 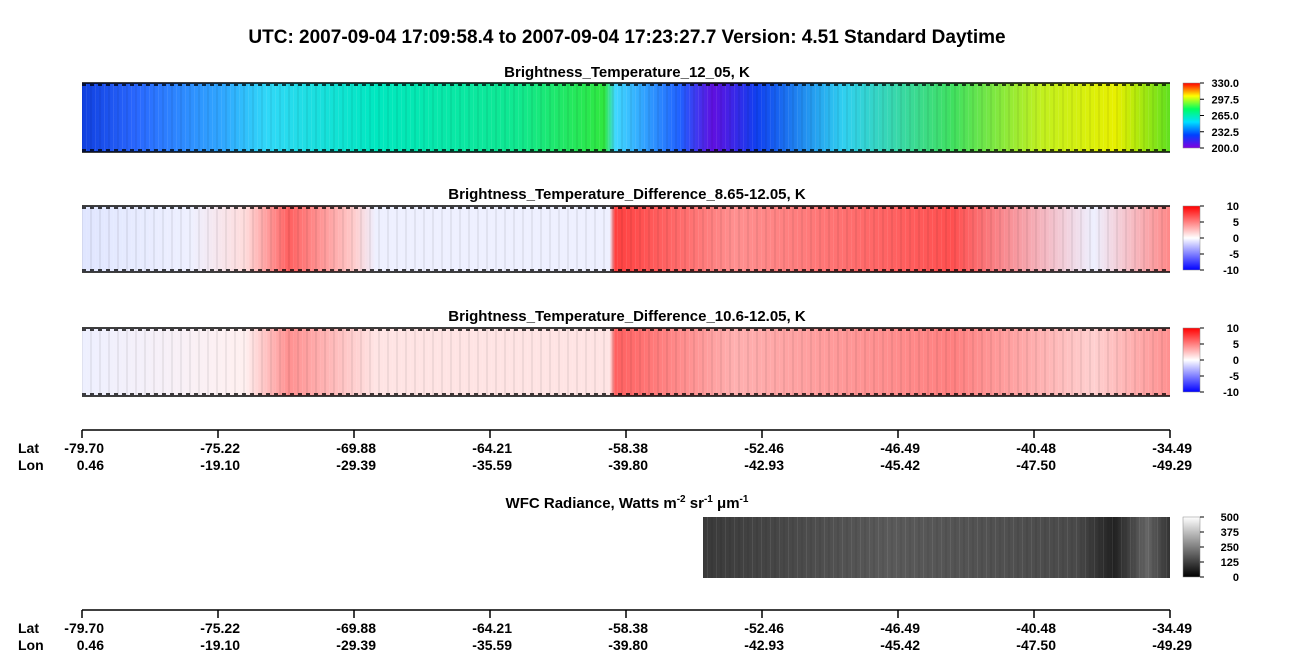 I want to click on colorbar-label: 200.0, so click(x=1225, y=149).